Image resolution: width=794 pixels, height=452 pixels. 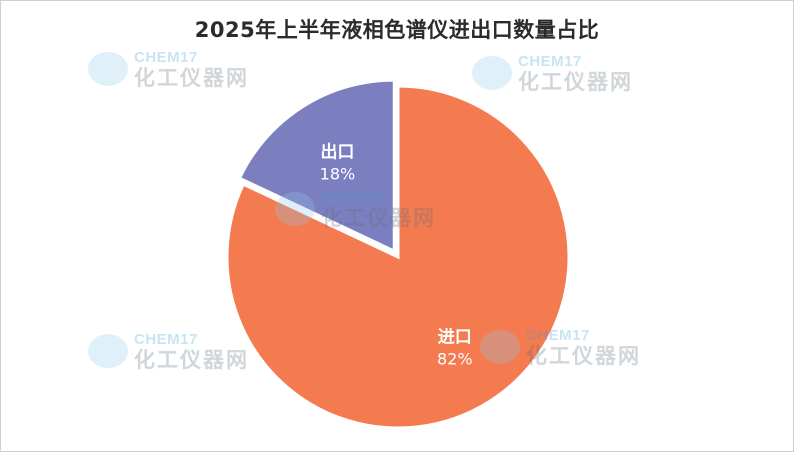 I want to click on chart-title: 2025年上半年液相色谱仪进出口数量占比, so click(x=397, y=30).